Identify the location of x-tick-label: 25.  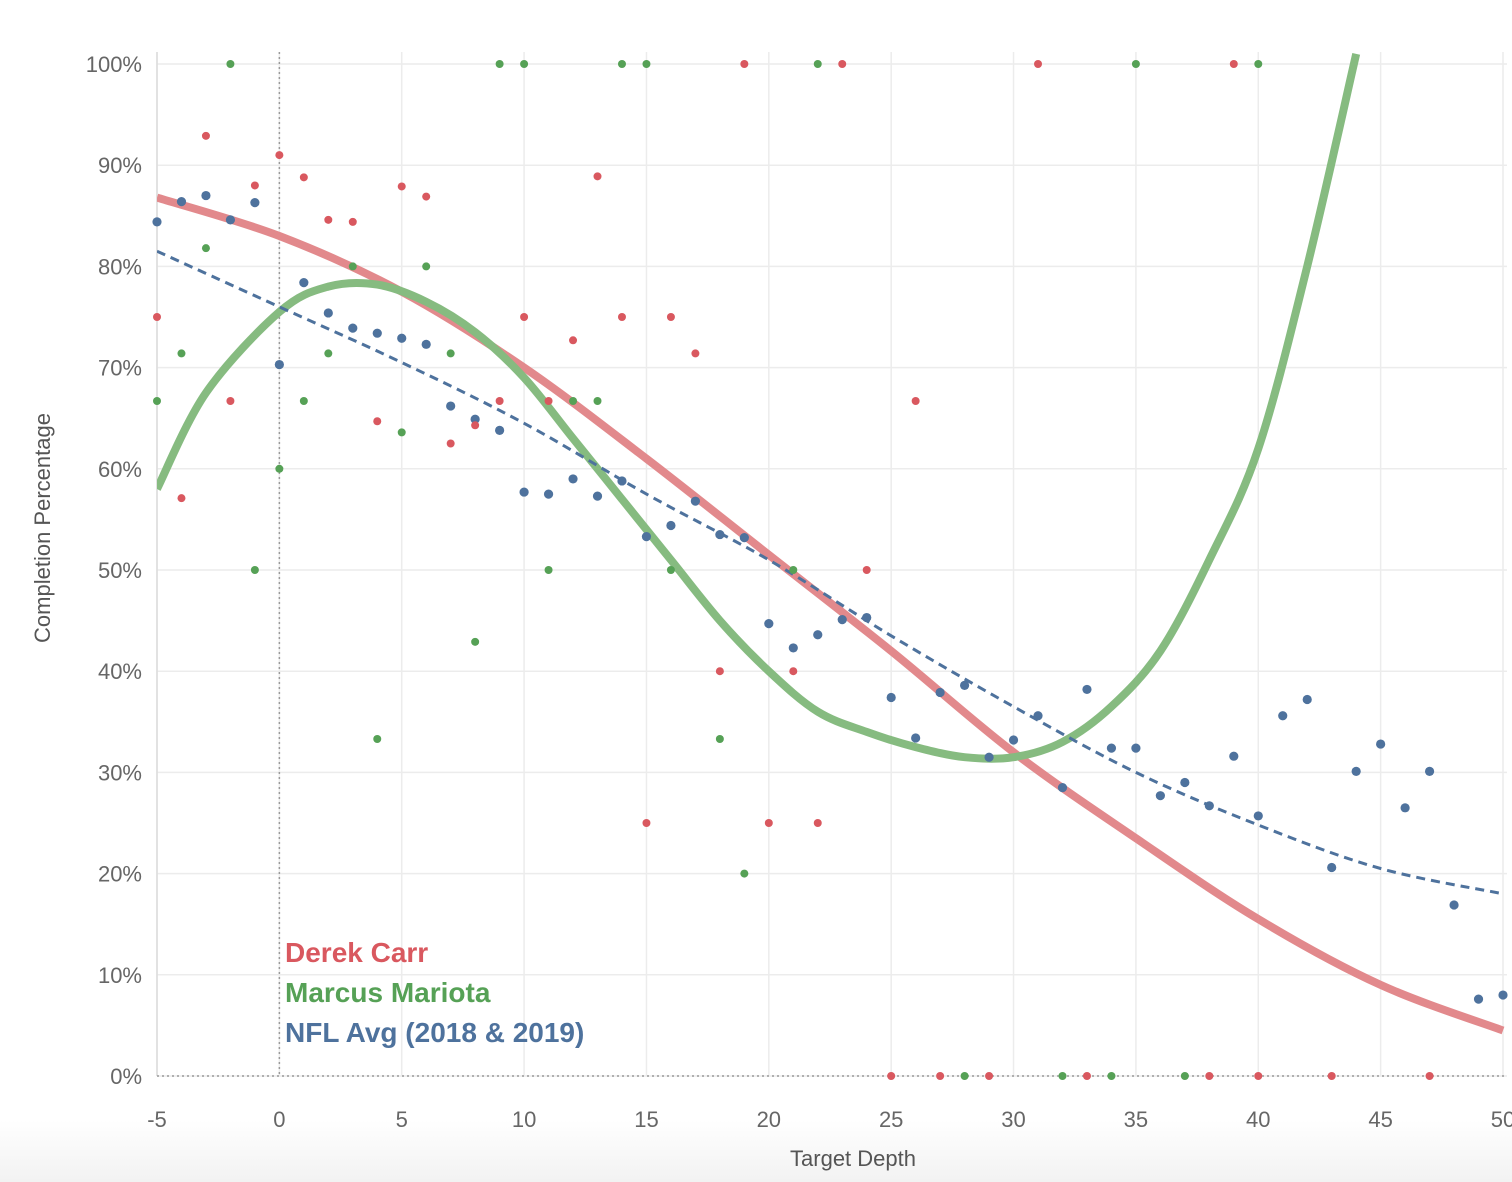
(891, 1119).